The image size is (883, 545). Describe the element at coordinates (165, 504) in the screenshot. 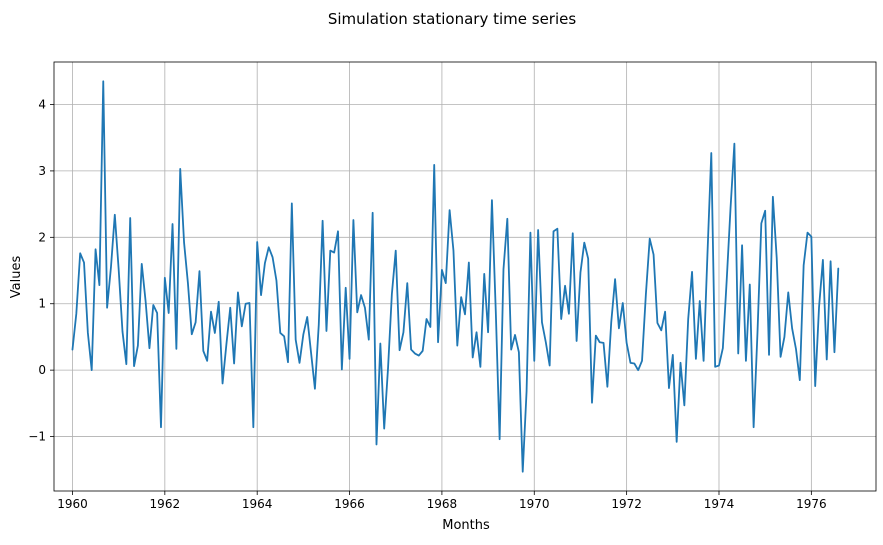

I see `x-tick-label: 1962` at that location.